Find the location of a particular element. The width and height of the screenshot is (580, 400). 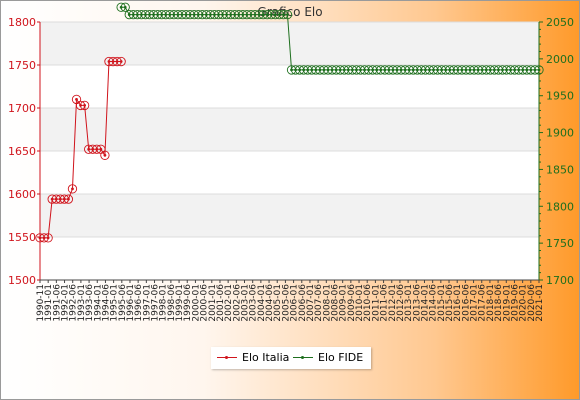

y-right-tick-label: 1700 is located at coordinates (560, 280).